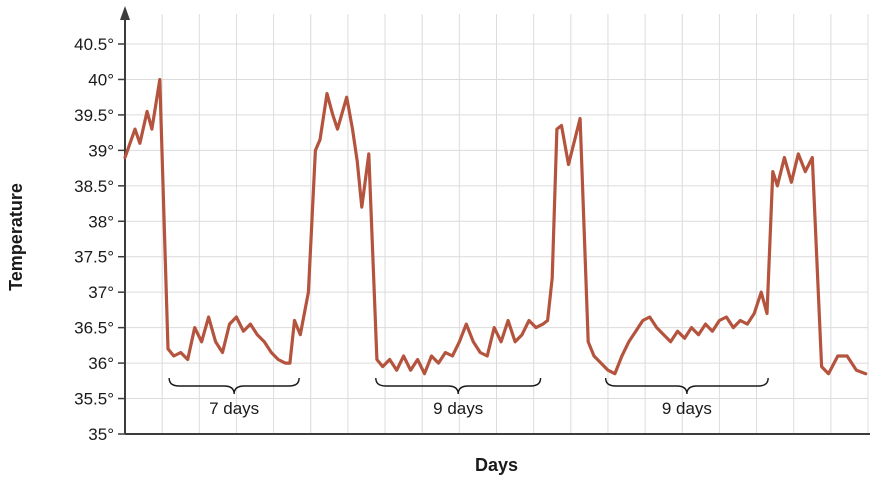 Image resolution: width=870 pixels, height=482 pixels. What do you see at coordinates (101, 221) in the screenshot?
I see `y-tick-label: 38°` at bounding box center [101, 221].